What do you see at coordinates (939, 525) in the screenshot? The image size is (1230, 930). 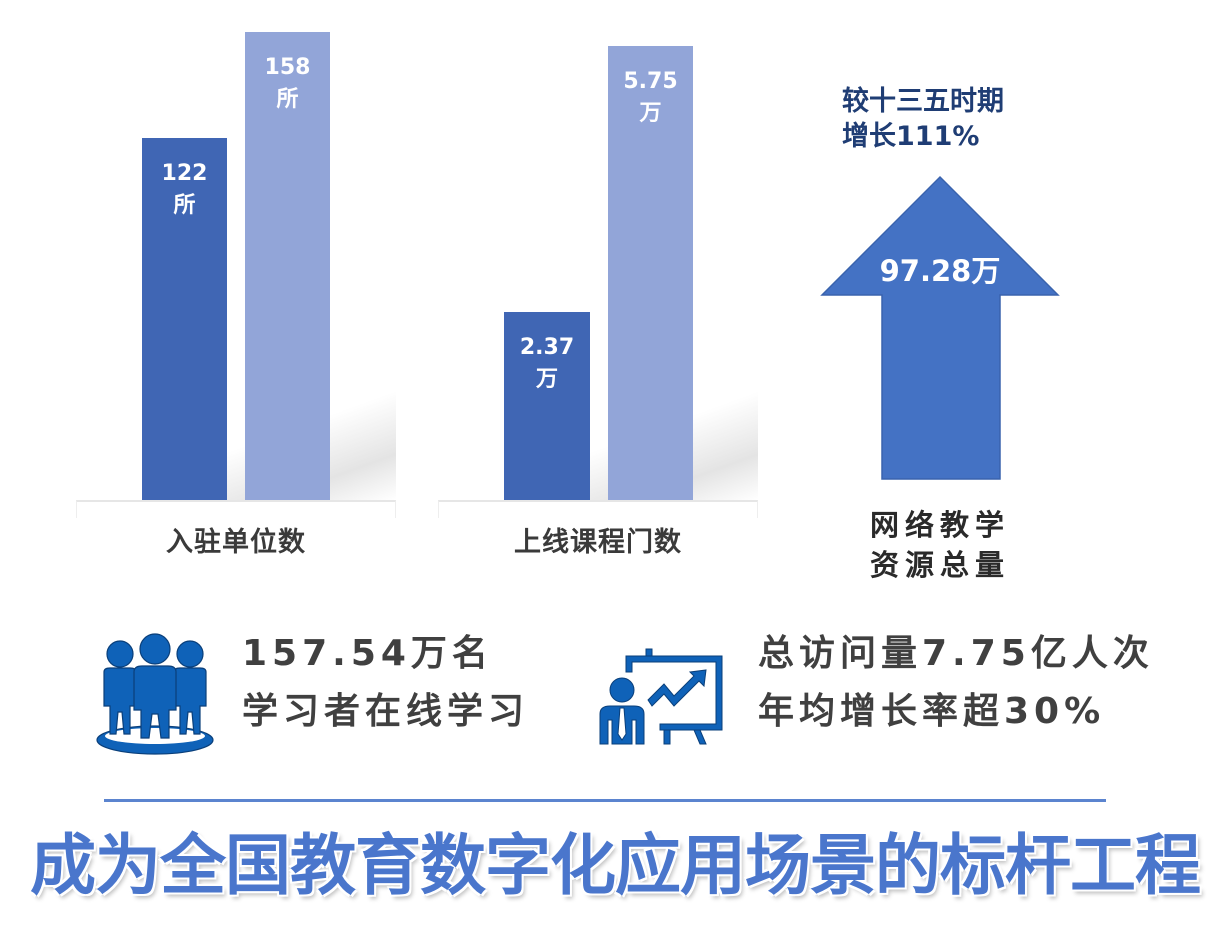 I see `arrow-label-line1: 网络教学` at bounding box center [939, 525].